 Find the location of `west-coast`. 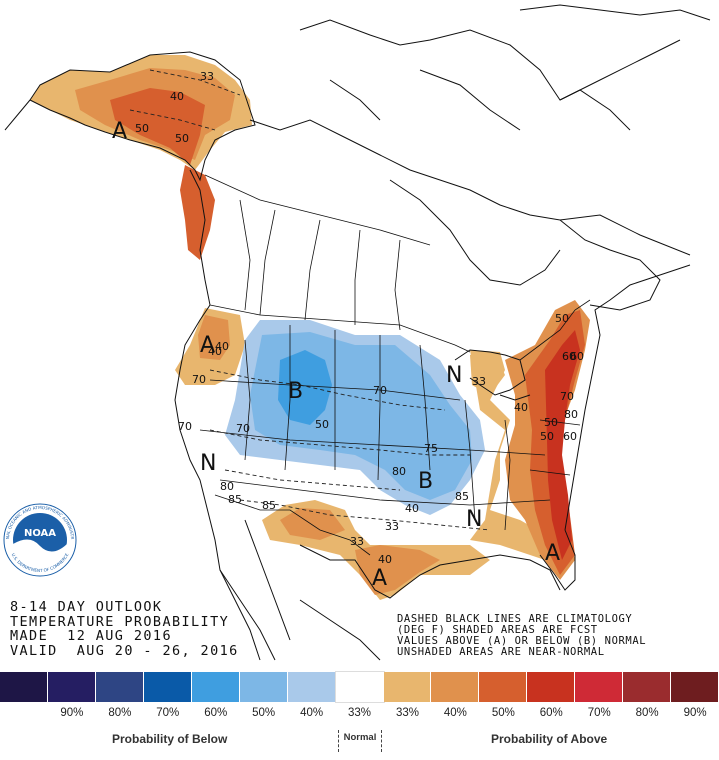

west-coast is located at coordinates (217, 415).